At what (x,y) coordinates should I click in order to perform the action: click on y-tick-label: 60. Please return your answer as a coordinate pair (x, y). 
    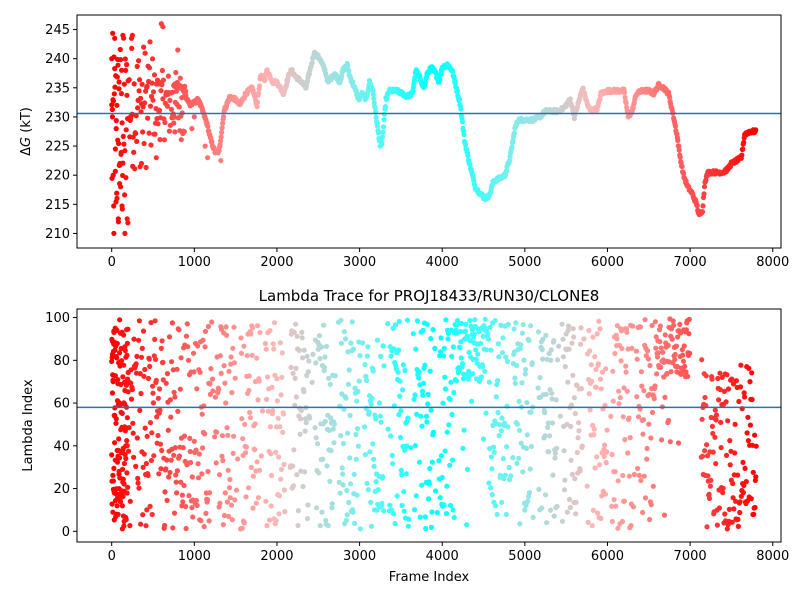
    Looking at the image, I should click on (61, 404).